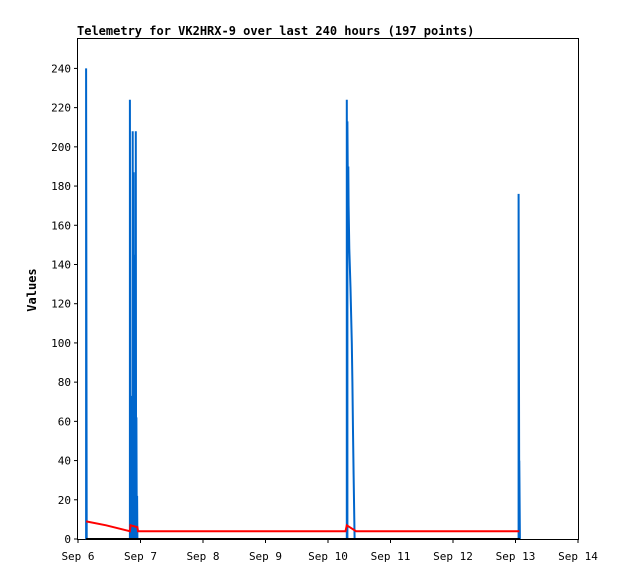  Describe the element at coordinates (61, 343) in the screenshot. I see `y-tick-label: 100` at that location.